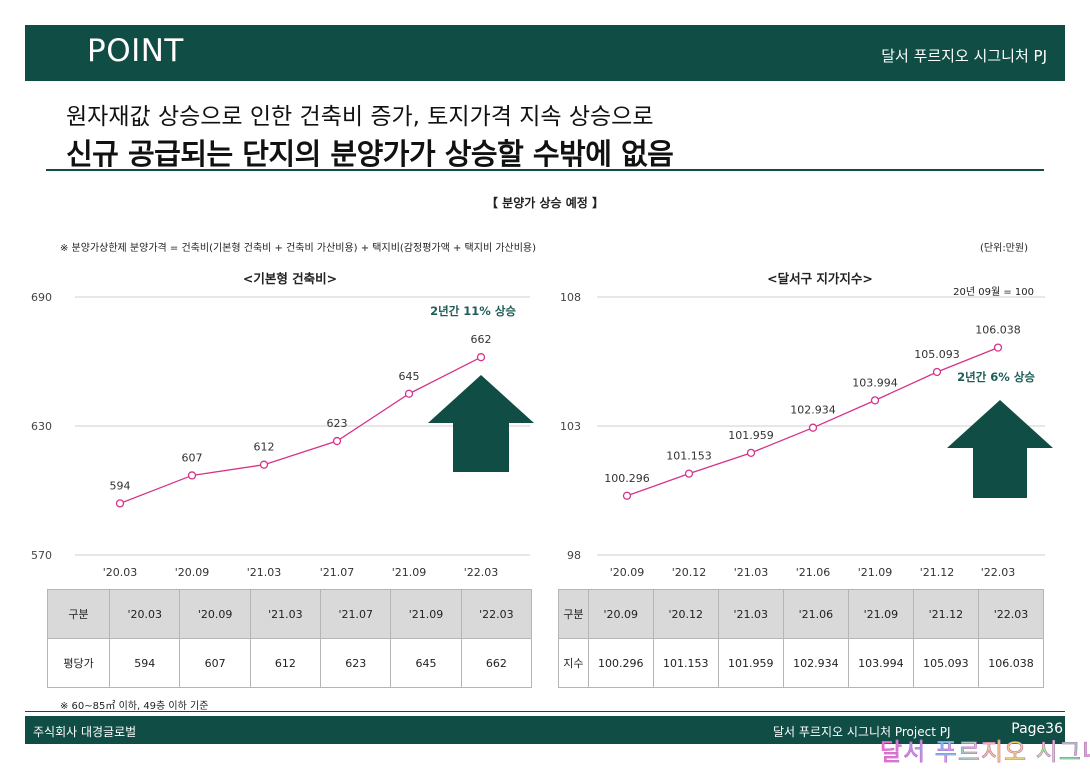 The height and width of the screenshot is (770, 1090). What do you see at coordinates (937, 572) in the screenshot?
I see `x-tick-label: '21.12` at bounding box center [937, 572].